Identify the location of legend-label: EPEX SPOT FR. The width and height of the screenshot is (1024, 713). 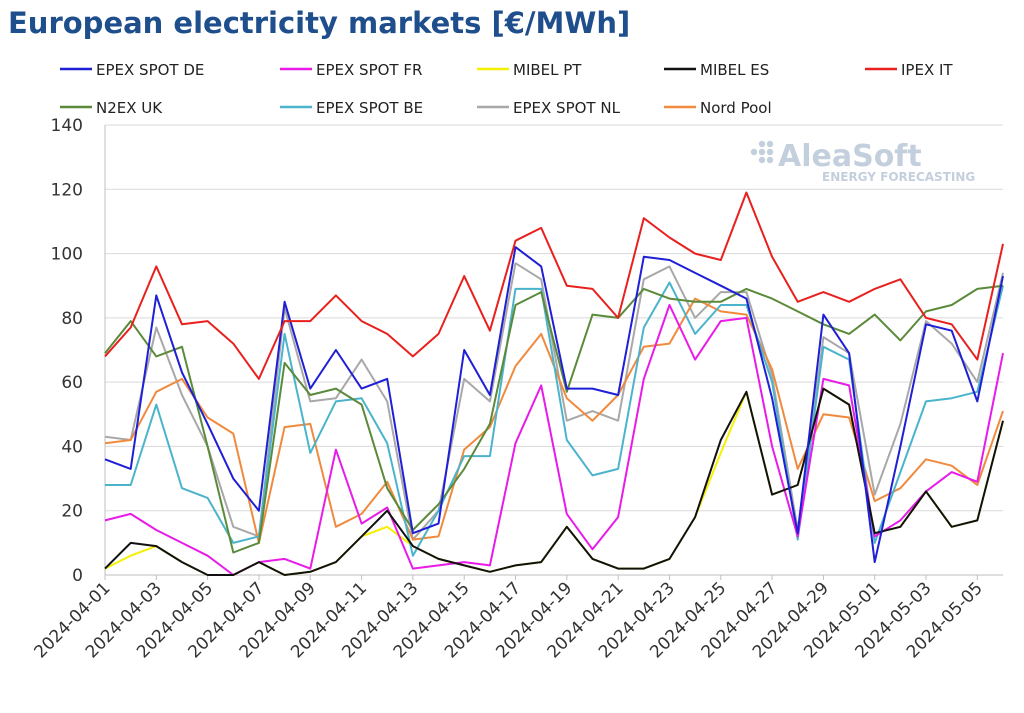
(369, 70).